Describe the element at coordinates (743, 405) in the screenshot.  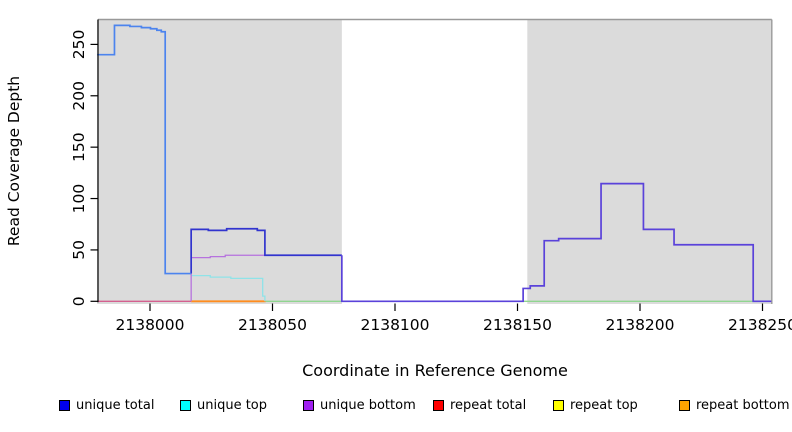
I see `legend-label: repeat bottom` at that location.